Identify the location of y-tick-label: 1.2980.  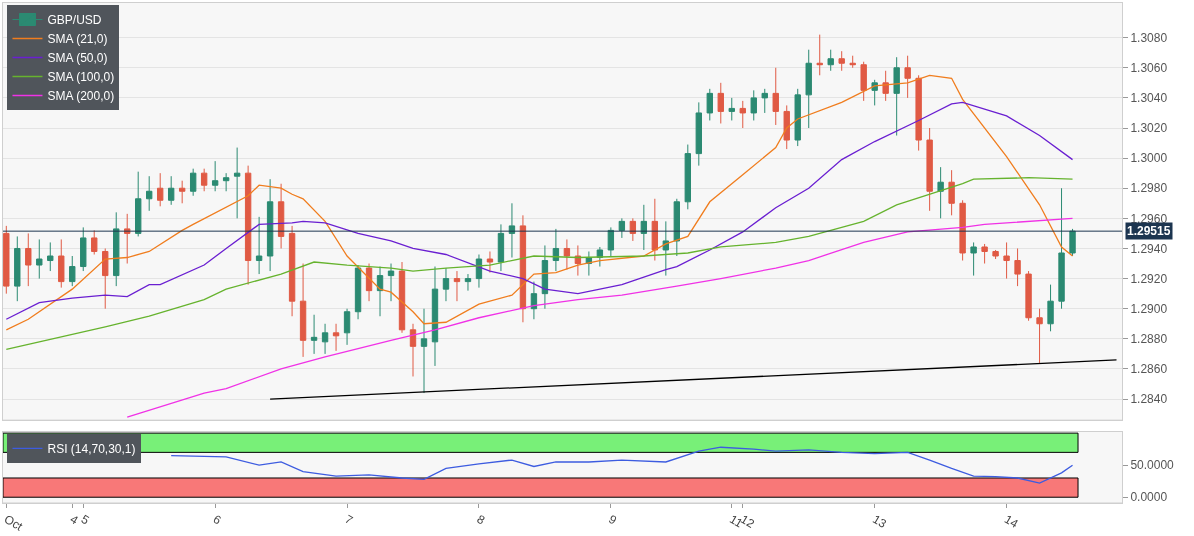
(1149, 188).